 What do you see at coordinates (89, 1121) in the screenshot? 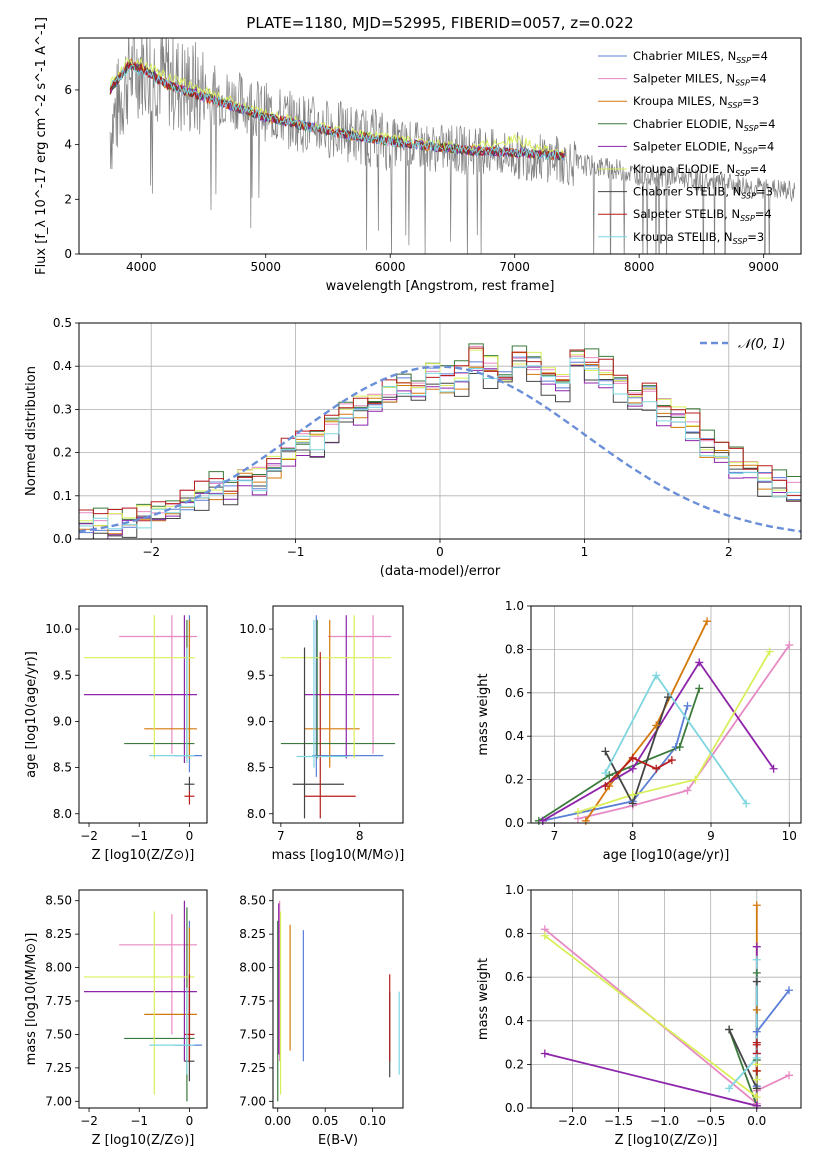
I see `x-tick-label: −2` at bounding box center [89, 1121].